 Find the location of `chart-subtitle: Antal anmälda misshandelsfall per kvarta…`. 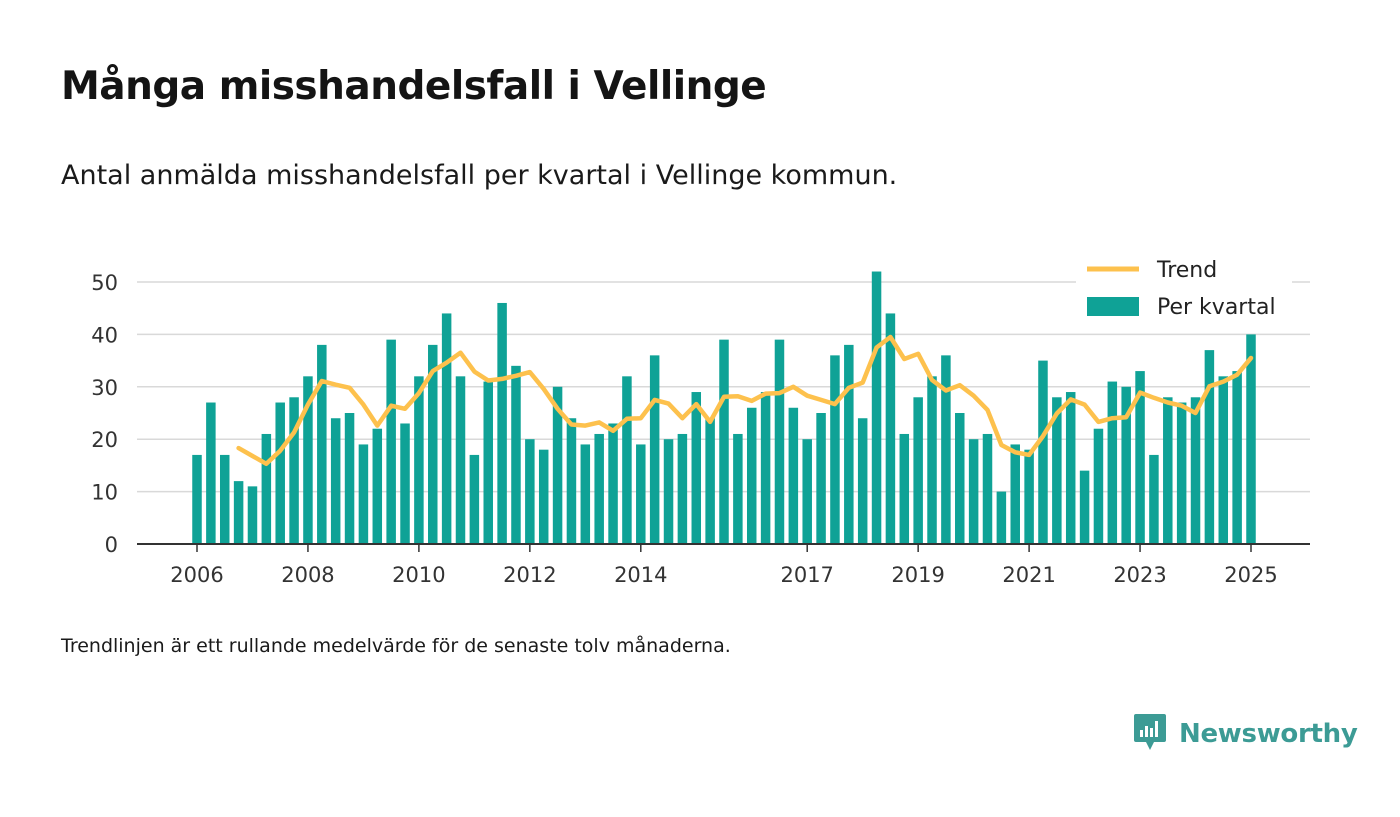

chart-subtitle: Antal anmälda misshandelsfall per kvarta… is located at coordinates (479, 175).